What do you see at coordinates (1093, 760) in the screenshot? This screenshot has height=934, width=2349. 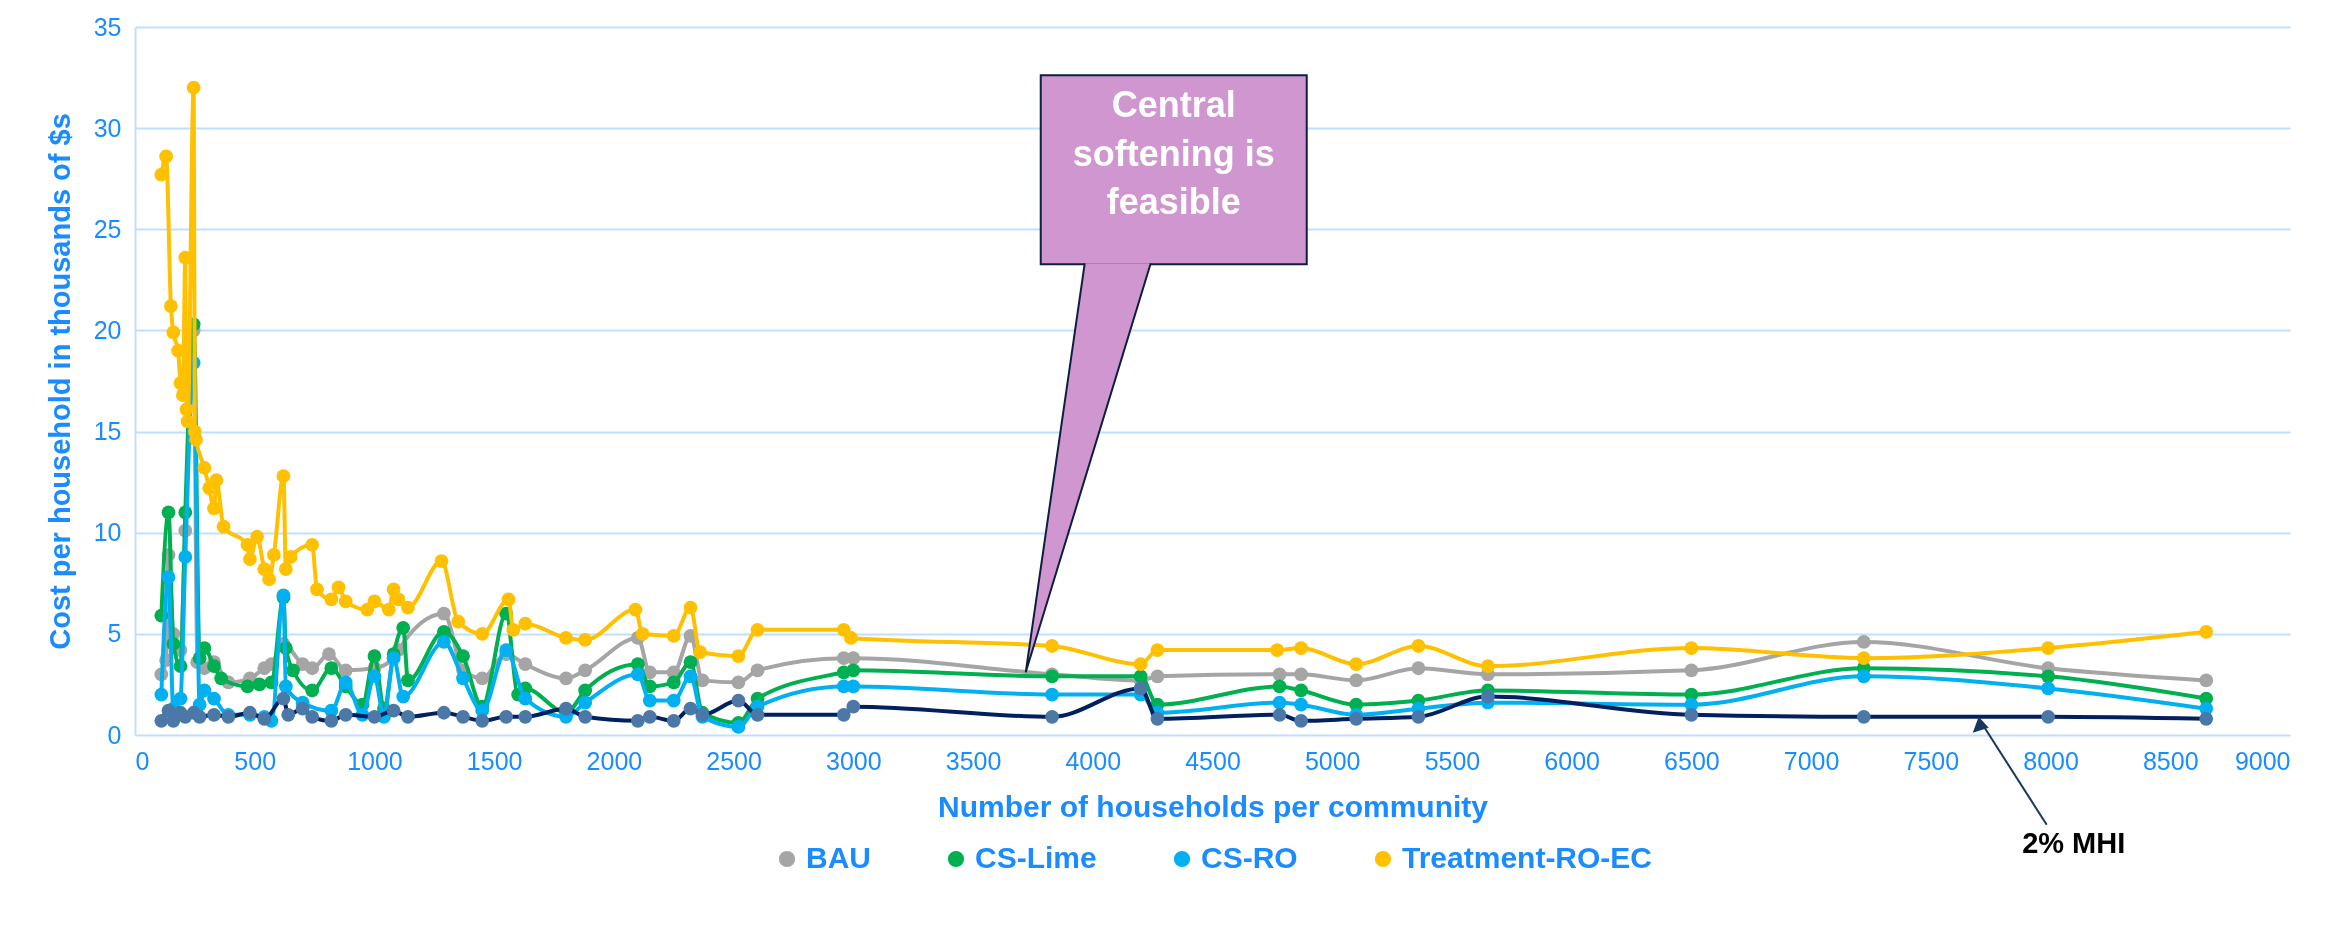 I see `x-tick-label: 4000` at bounding box center [1093, 760].